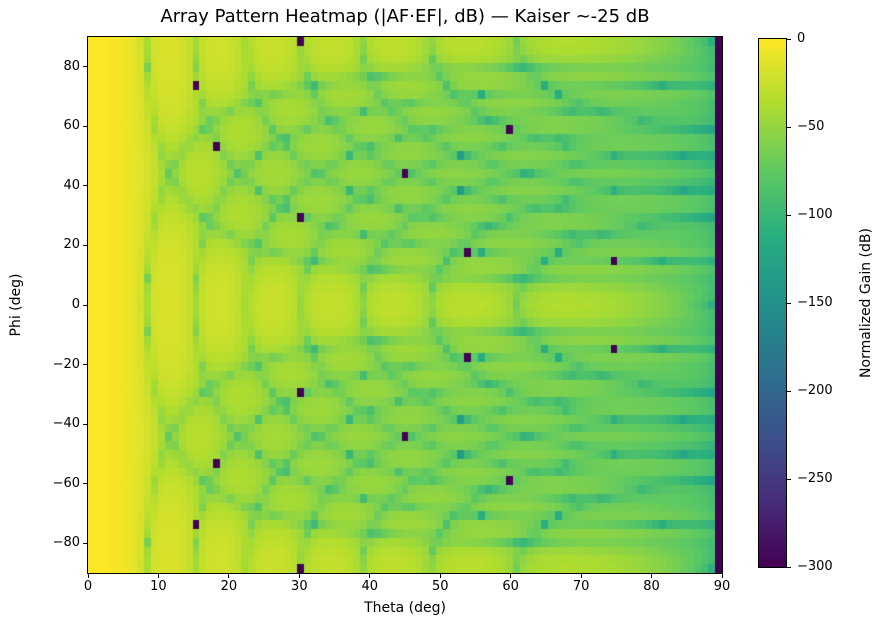  I want to click on x-tick-label: 0, so click(88, 586).